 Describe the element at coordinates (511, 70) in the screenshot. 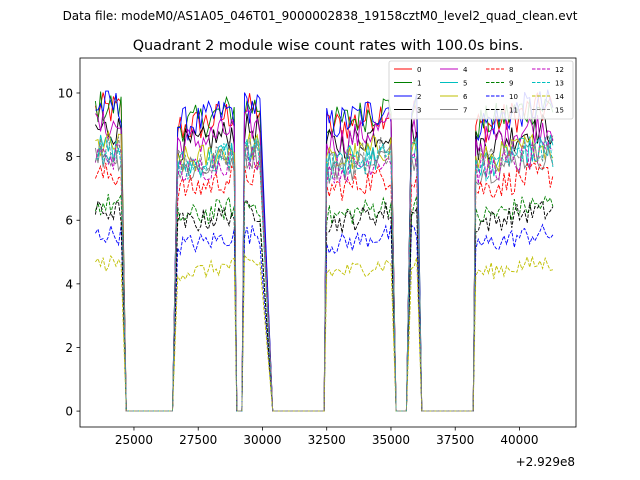

I see `legend-label-8: 8` at that location.